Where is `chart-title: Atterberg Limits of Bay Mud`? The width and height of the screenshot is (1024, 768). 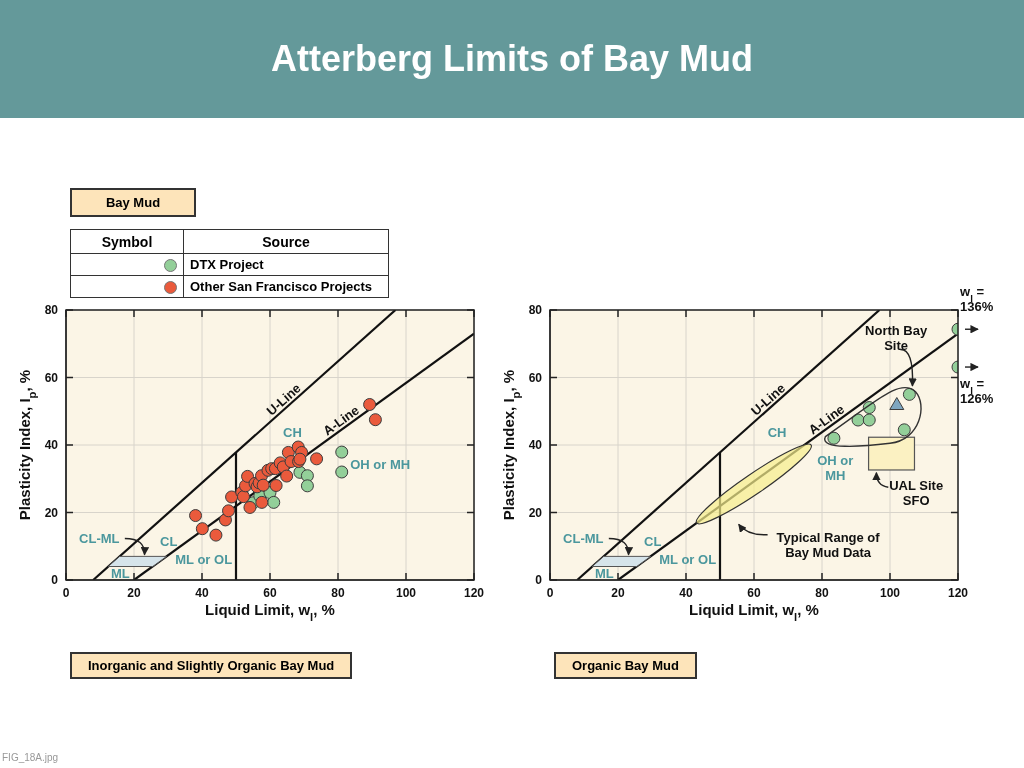 chart-title: Atterberg Limits of Bay Mud is located at coordinates (512, 59).